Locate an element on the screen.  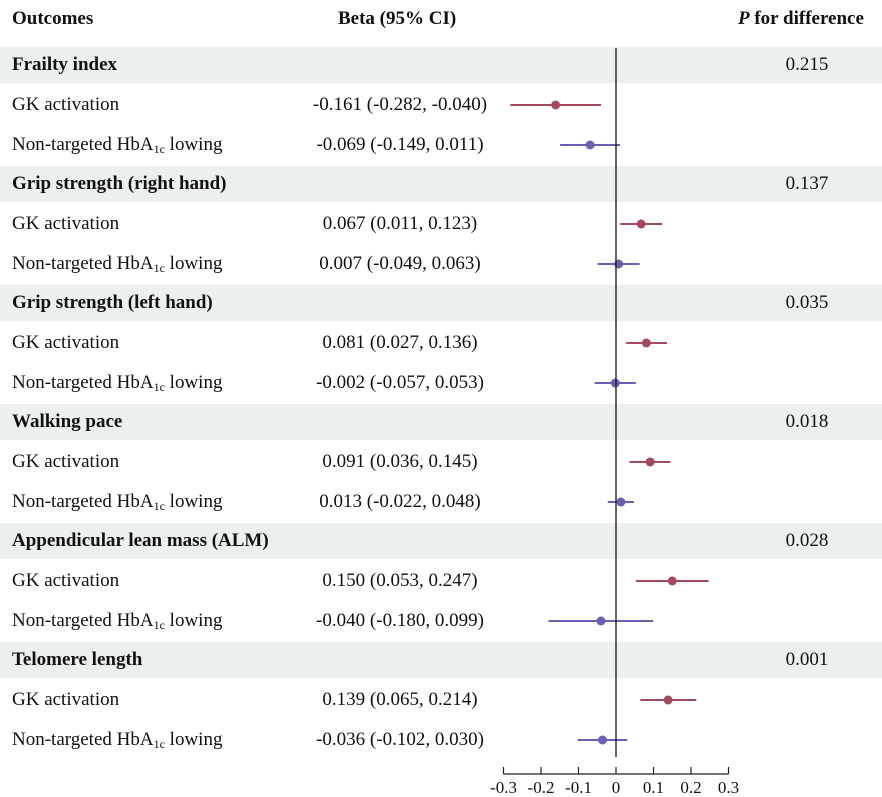
beta-ci-text: -0.036 (-0.102, 0.030) is located at coordinates (400, 739).